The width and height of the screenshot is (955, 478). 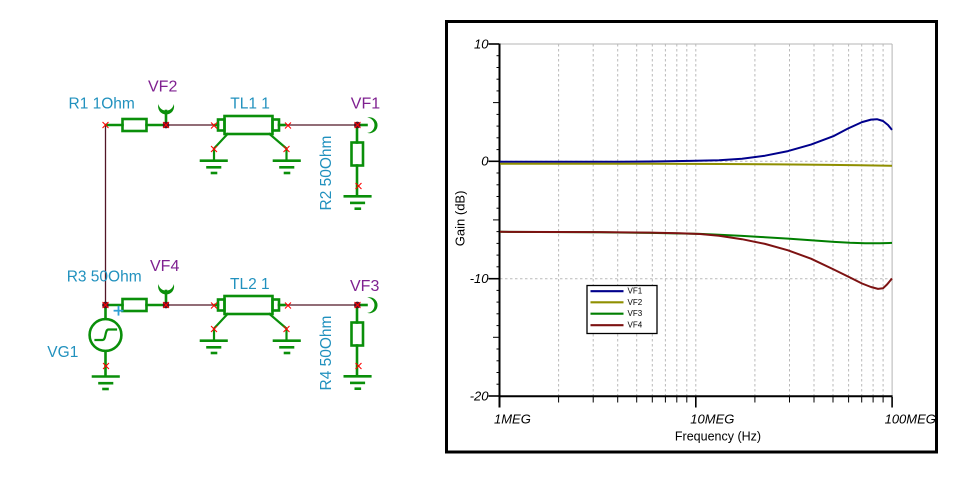 What do you see at coordinates (326, 353) in the screenshot?
I see `svg-text: R4 50Ohm` at bounding box center [326, 353].